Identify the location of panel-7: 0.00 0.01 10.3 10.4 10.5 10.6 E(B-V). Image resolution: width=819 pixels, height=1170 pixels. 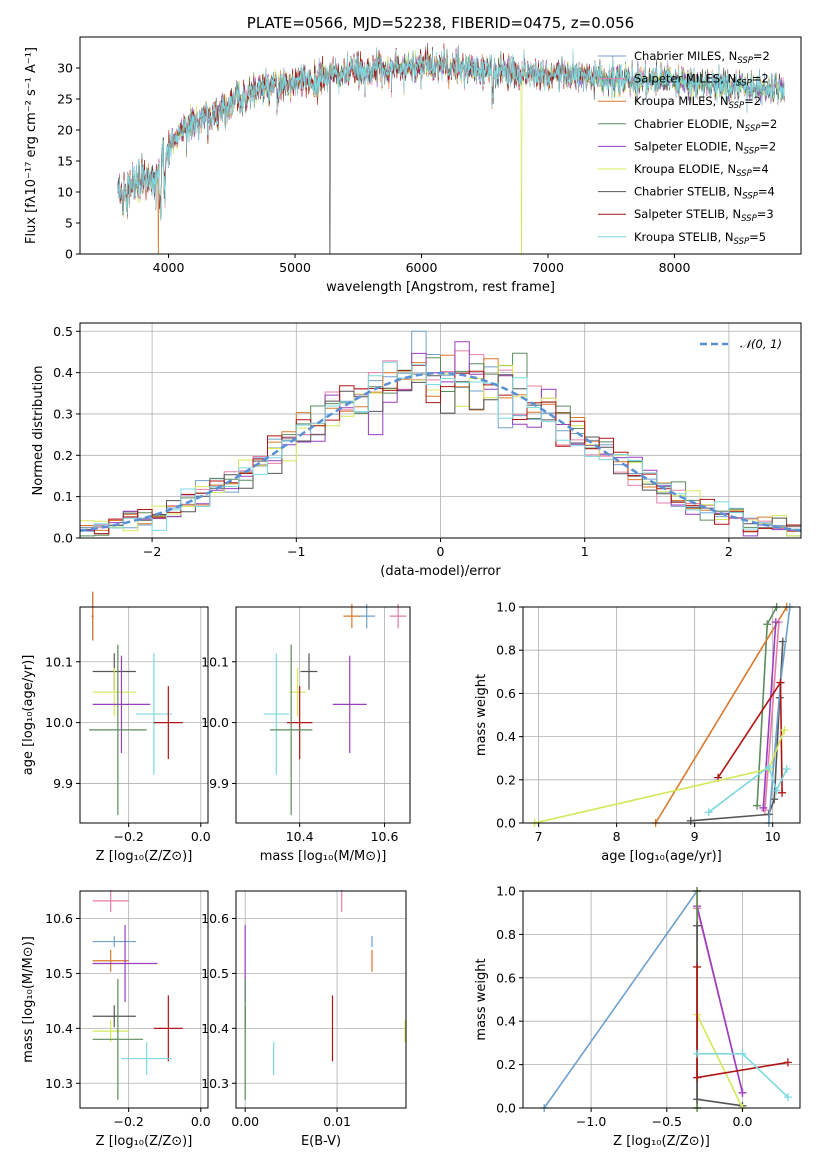
(304, 1019).